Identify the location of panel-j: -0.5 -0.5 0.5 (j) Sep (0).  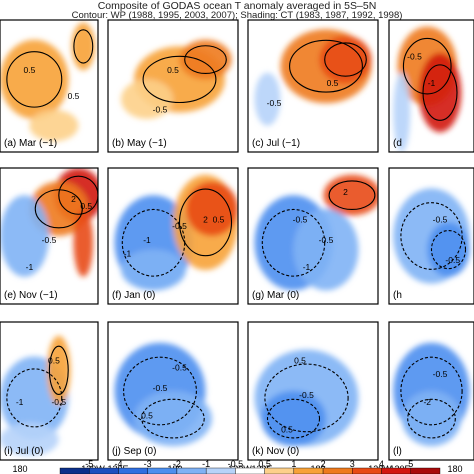
(173, 391).